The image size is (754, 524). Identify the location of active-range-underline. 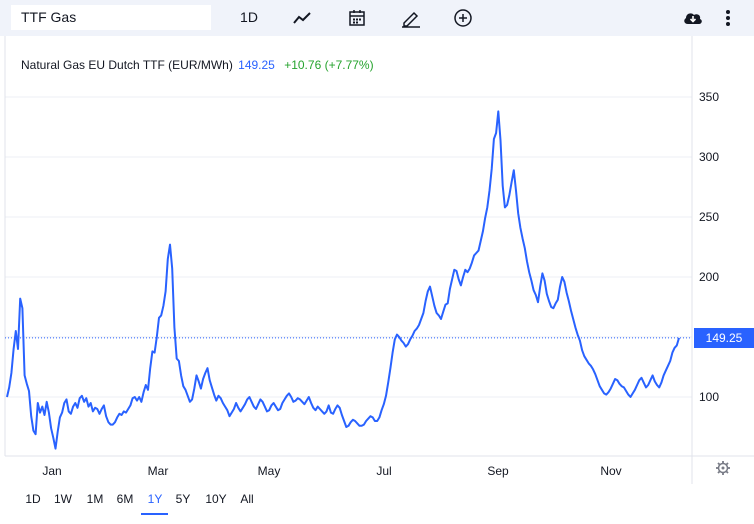
(154, 514).